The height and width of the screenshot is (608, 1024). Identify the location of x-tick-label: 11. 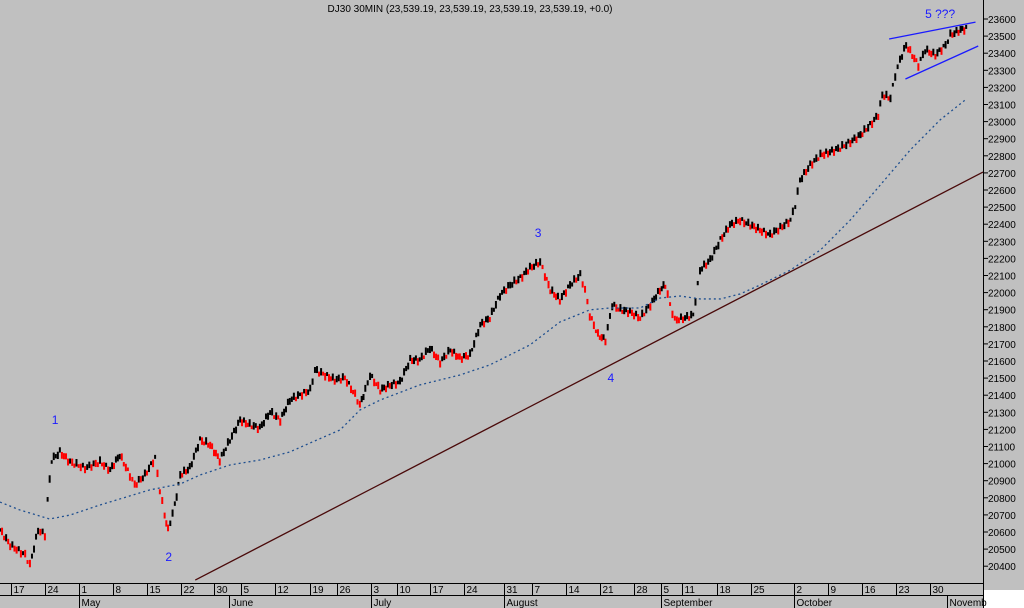
(690, 590).